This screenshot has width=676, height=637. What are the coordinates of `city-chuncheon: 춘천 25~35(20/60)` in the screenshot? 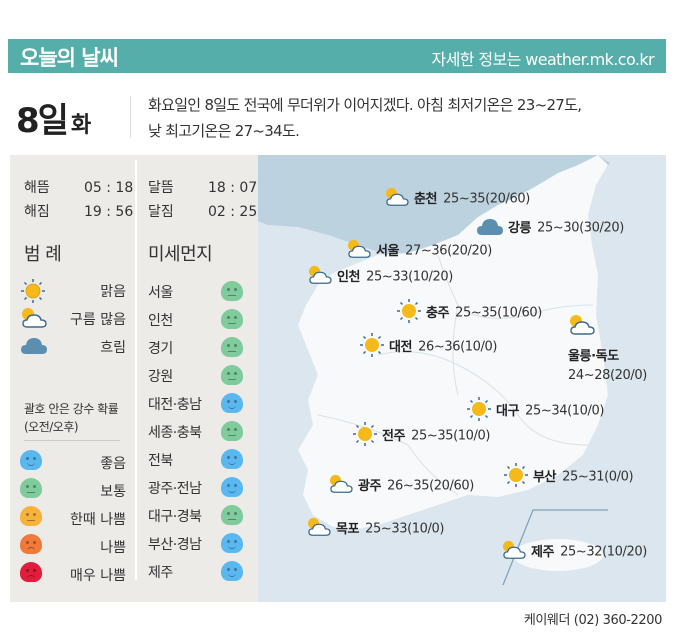 It's located at (457, 199).